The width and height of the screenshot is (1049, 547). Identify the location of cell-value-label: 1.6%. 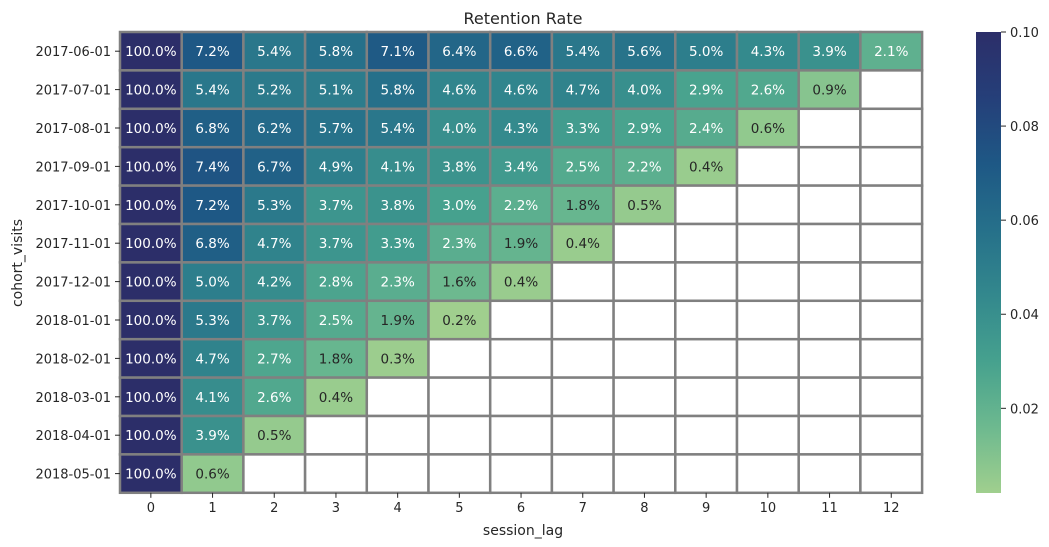
(459, 283).